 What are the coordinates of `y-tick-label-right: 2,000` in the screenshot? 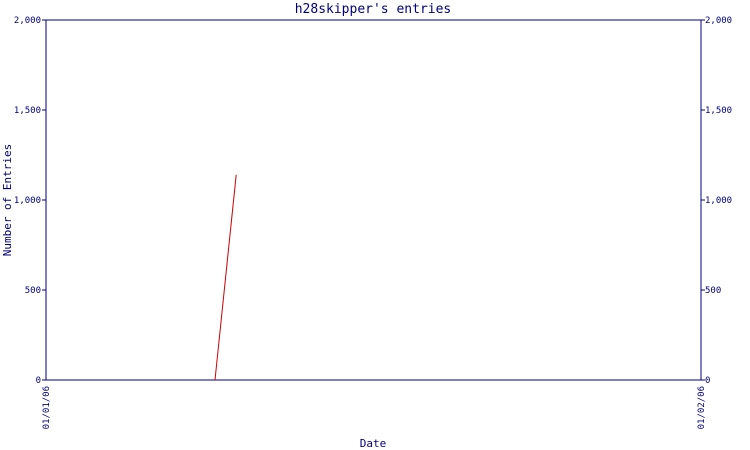 It's located at (718, 21).